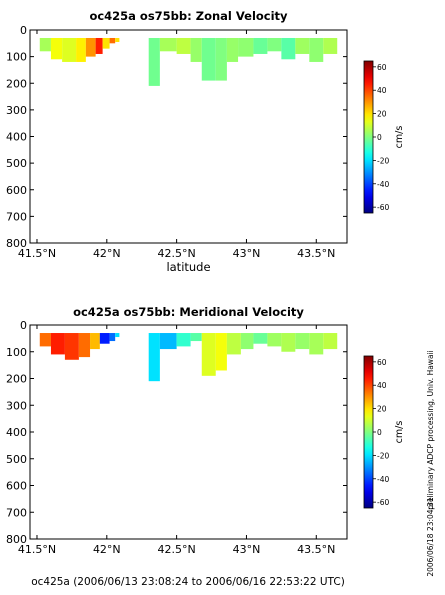 The height and width of the screenshot is (595, 445). What do you see at coordinates (188, 267) in the screenshot?
I see `x-axis-label: latitude` at bounding box center [188, 267].